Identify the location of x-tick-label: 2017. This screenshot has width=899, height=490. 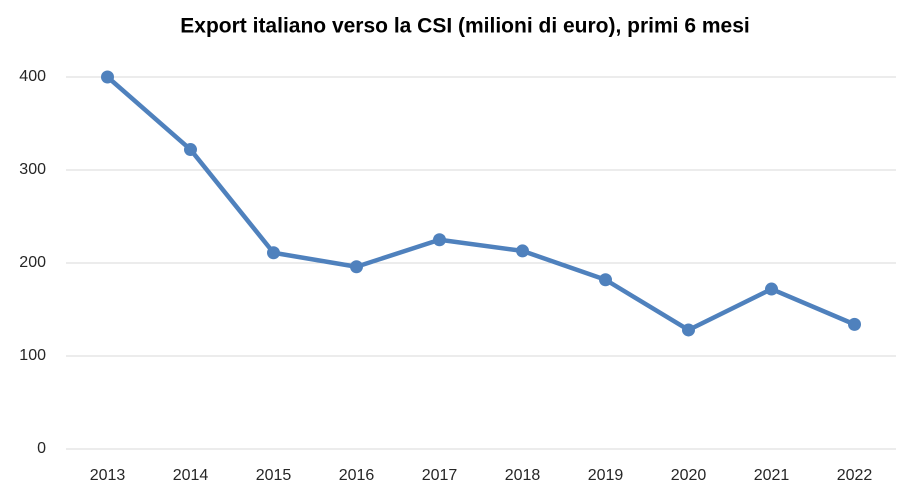
(440, 475).